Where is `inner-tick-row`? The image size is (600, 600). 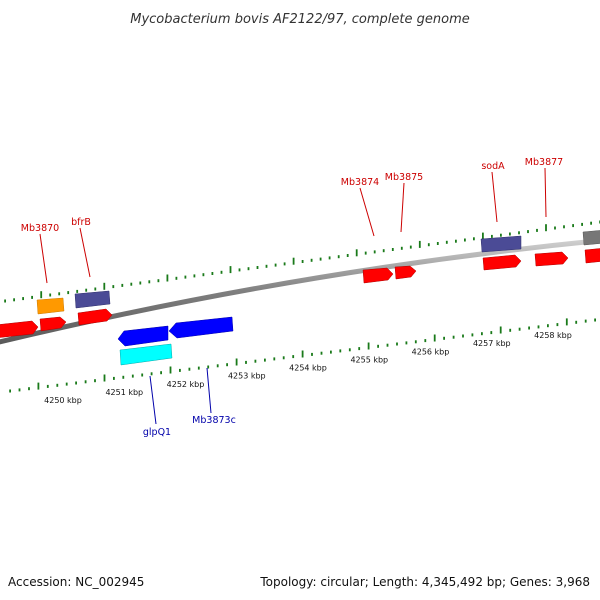 inner-tick-row is located at coordinates (302, 355).